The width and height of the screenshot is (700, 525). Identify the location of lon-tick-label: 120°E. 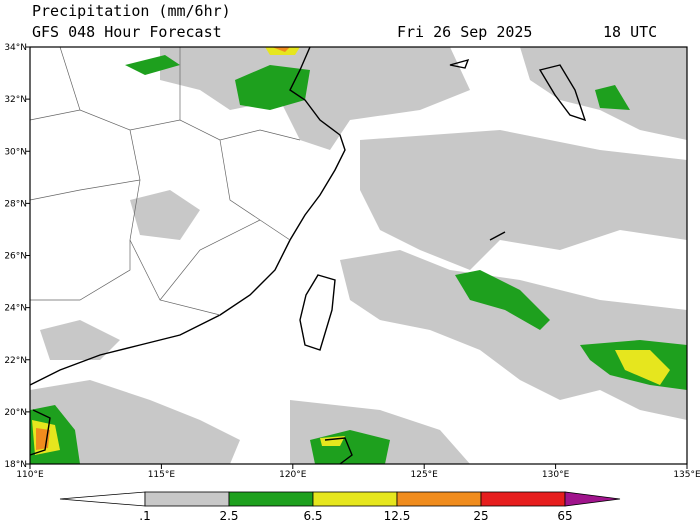
(293, 475).